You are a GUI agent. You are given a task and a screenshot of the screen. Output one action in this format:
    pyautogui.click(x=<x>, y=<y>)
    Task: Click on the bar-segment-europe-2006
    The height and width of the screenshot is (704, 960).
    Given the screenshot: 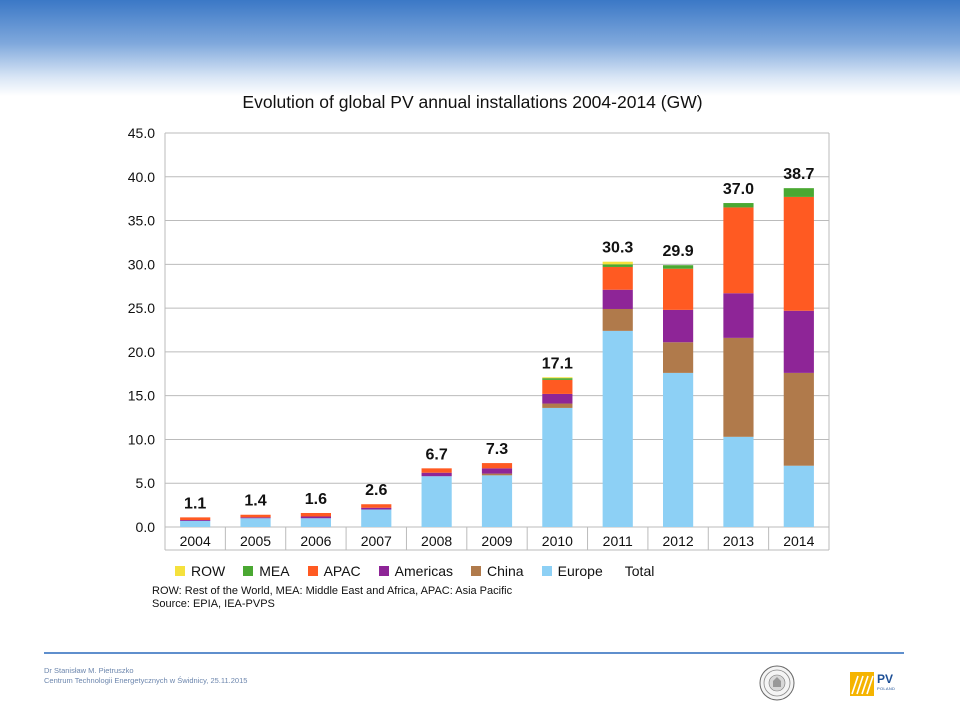 What is the action you would take?
    pyautogui.click(x=315, y=522)
    